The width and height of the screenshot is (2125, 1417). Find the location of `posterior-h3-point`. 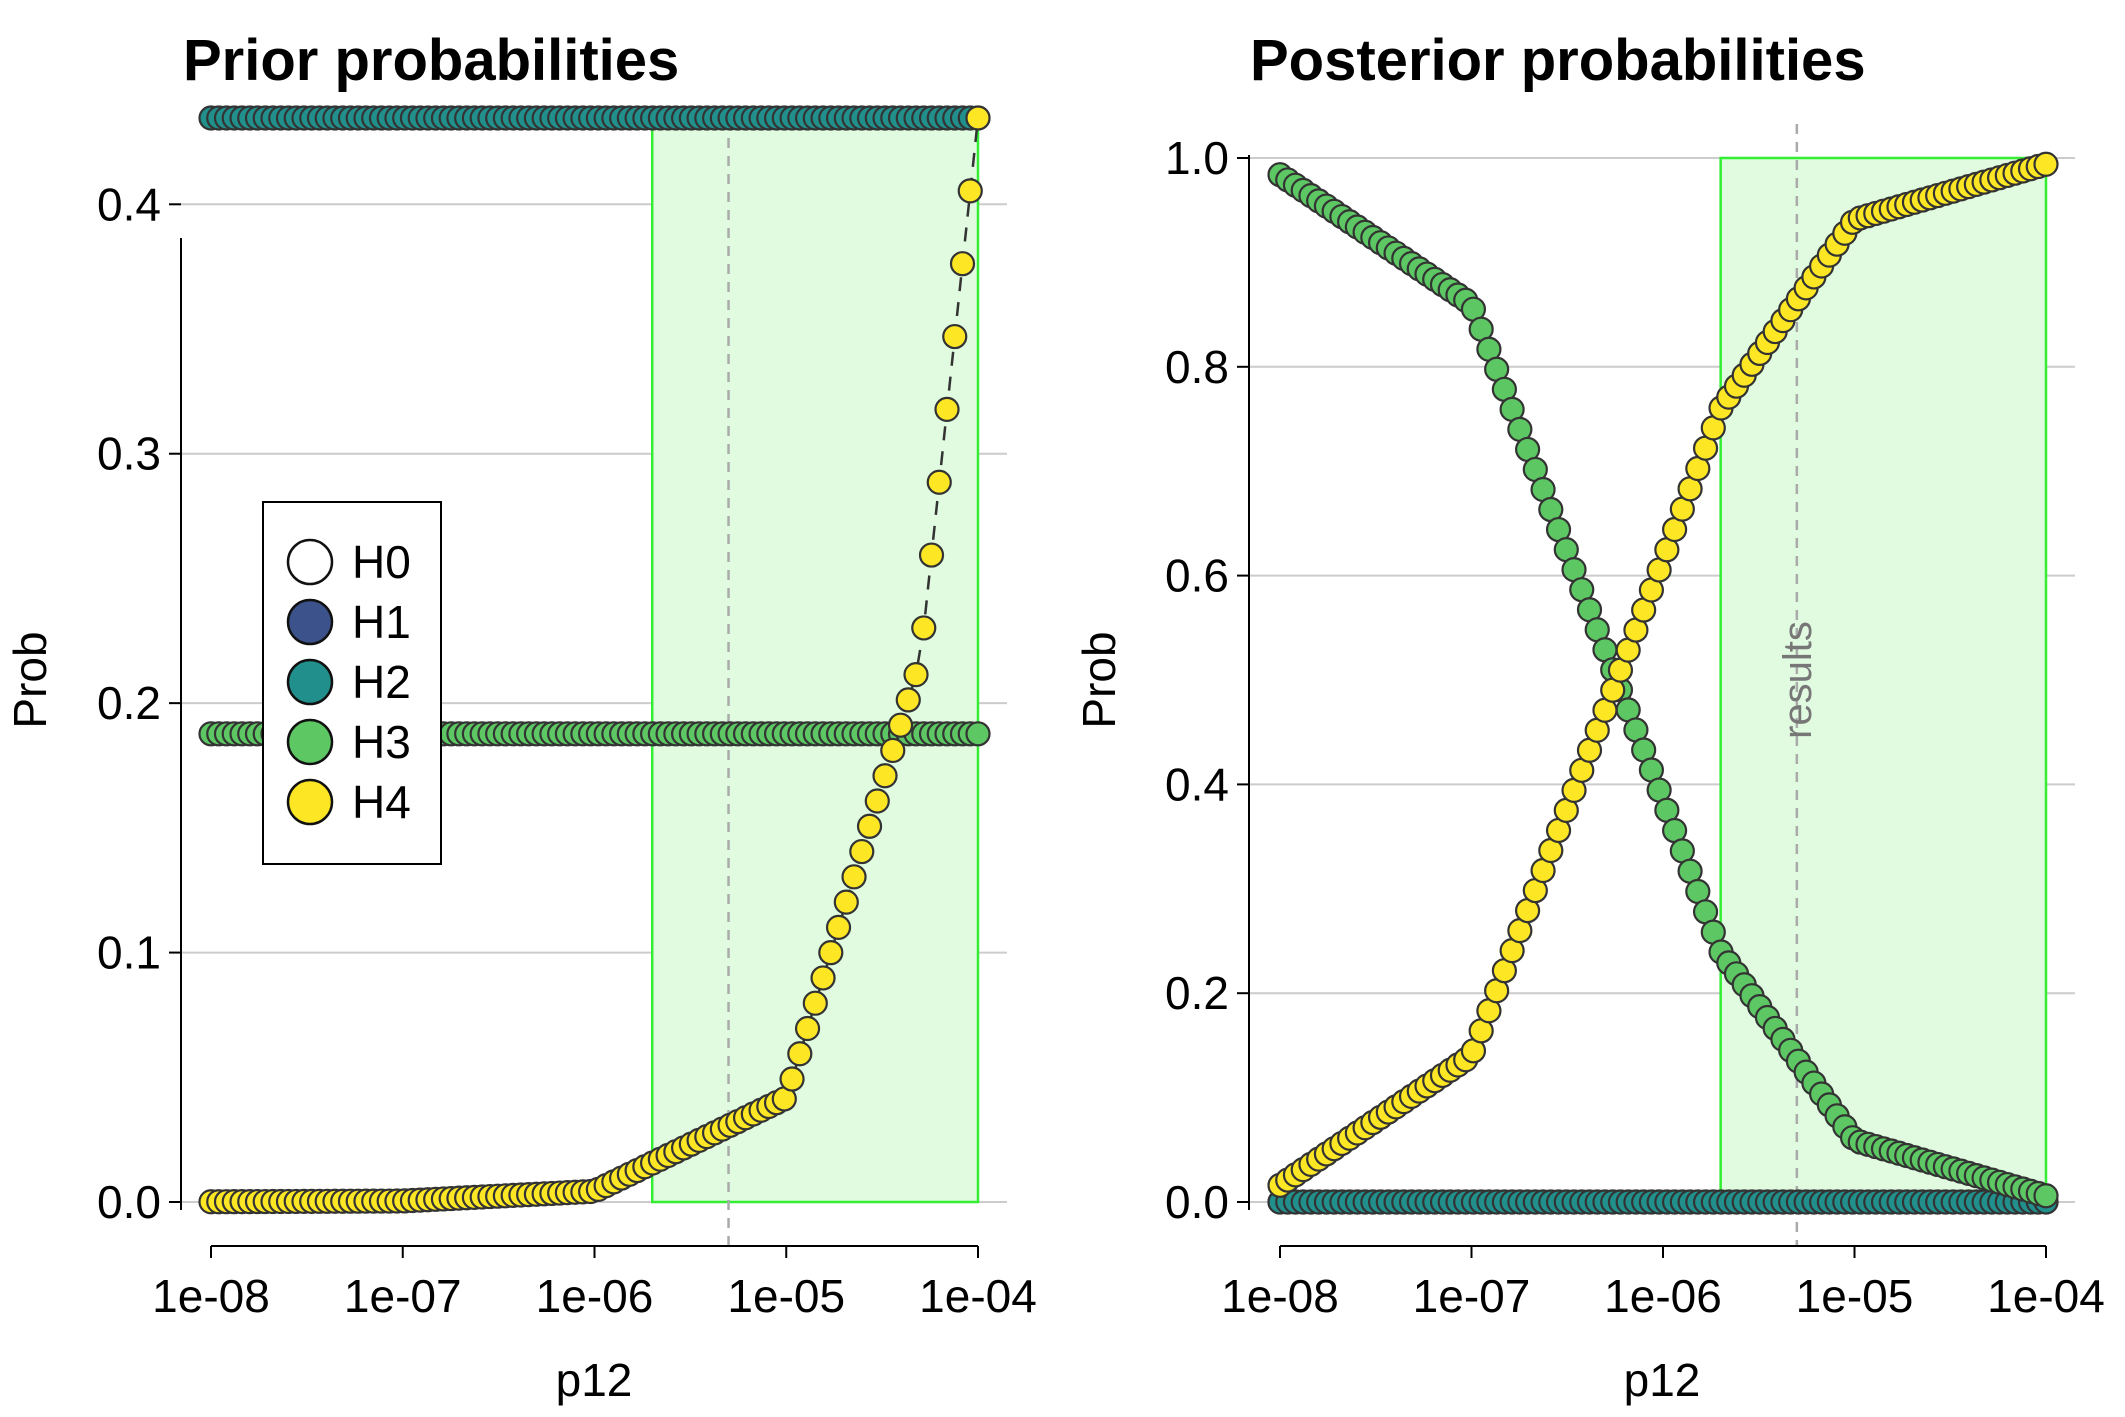

posterior-h3-point is located at coordinates (2046, 1196).